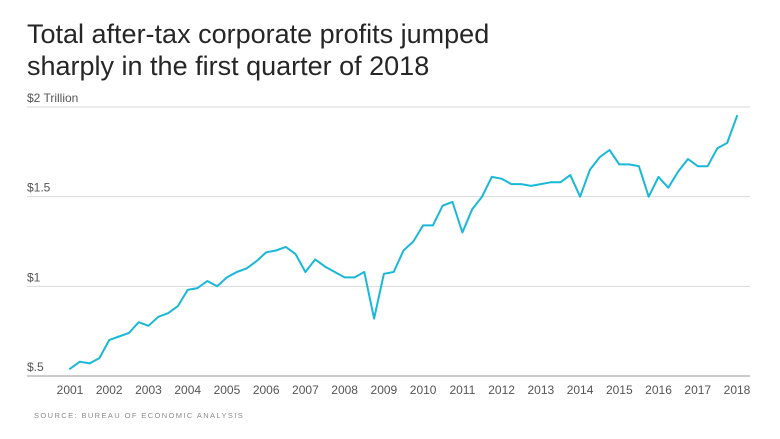 The image size is (780, 439). I want to click on x-tick-label: 2007, so click(305, 390).